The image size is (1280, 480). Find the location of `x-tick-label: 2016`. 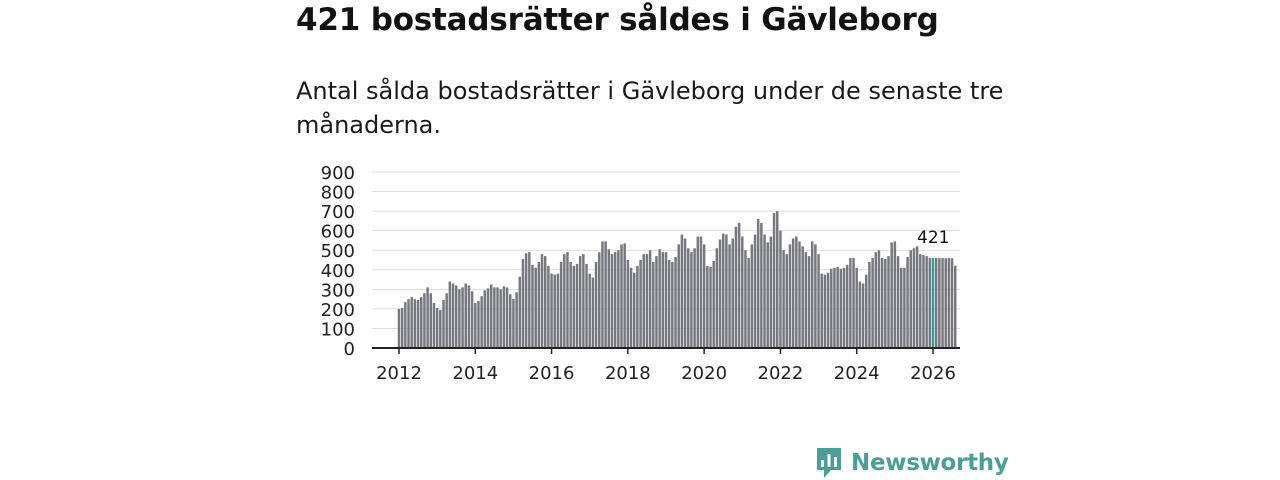

x-tick-label: 2016 is located at coordinates (552, 373).